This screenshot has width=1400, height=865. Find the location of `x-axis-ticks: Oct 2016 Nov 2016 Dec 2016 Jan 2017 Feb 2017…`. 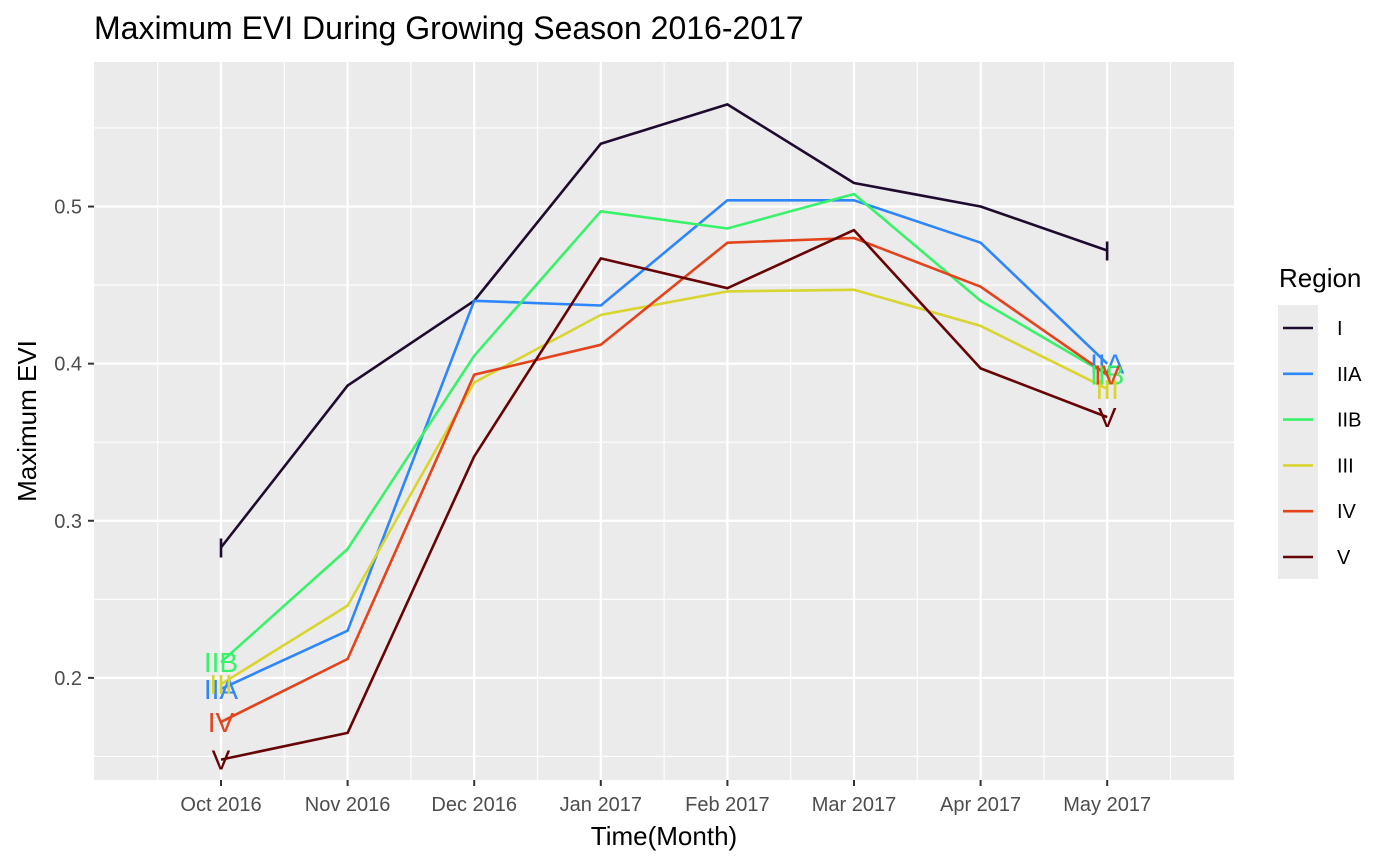

x-axis-ticks: Oct 2016 Nov 2016 Dec 2016 Jan 2017 Feb 2017… is located at coordinates (665, 798).